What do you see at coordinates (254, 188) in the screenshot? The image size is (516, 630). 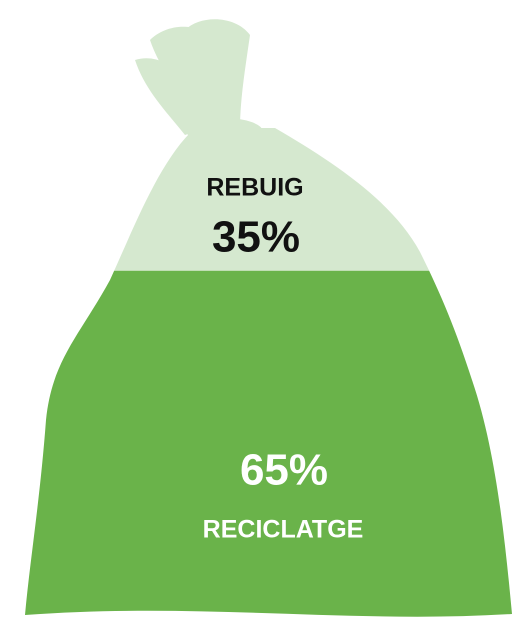 I see `category-label: REBUIG` at bounding box center [254, 188].